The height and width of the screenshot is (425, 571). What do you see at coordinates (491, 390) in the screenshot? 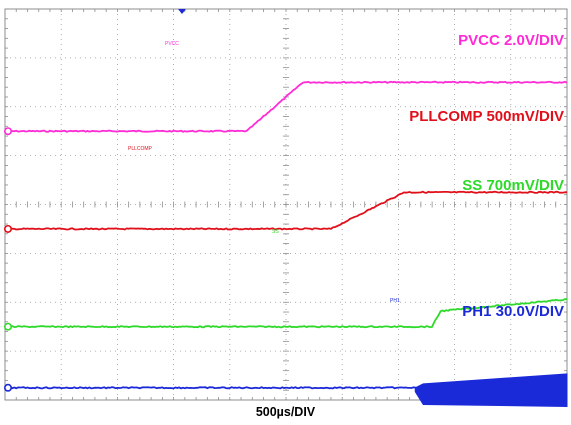
I see `trace-ph1-switching-burst` at bounding box center [491, 390].